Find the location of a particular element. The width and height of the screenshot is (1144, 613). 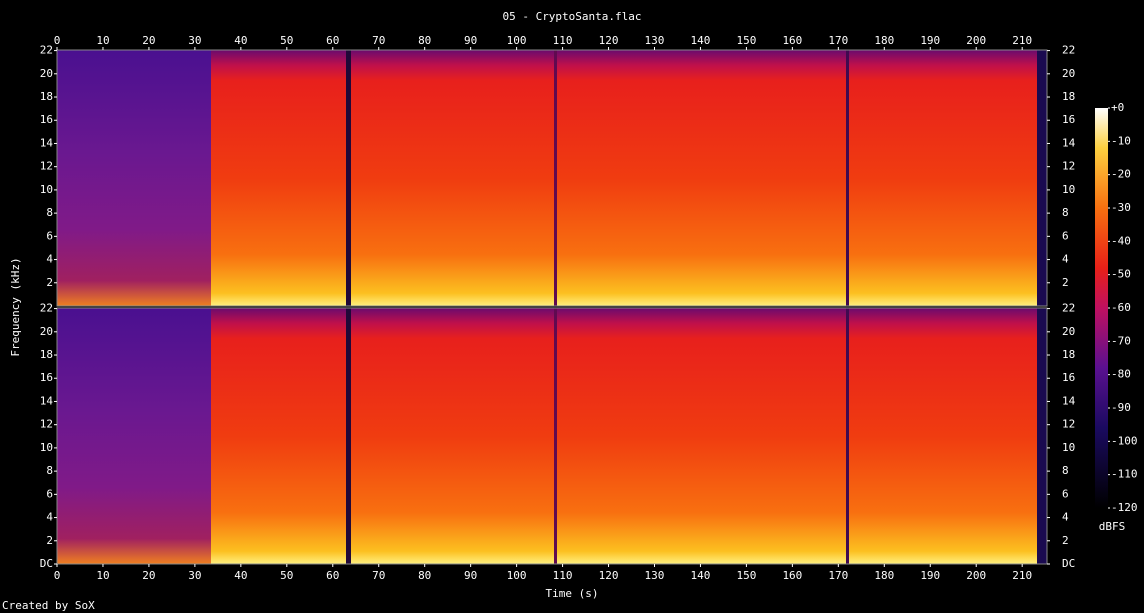

x-tick-label-top: 200 is located at coordinates (976, 40).